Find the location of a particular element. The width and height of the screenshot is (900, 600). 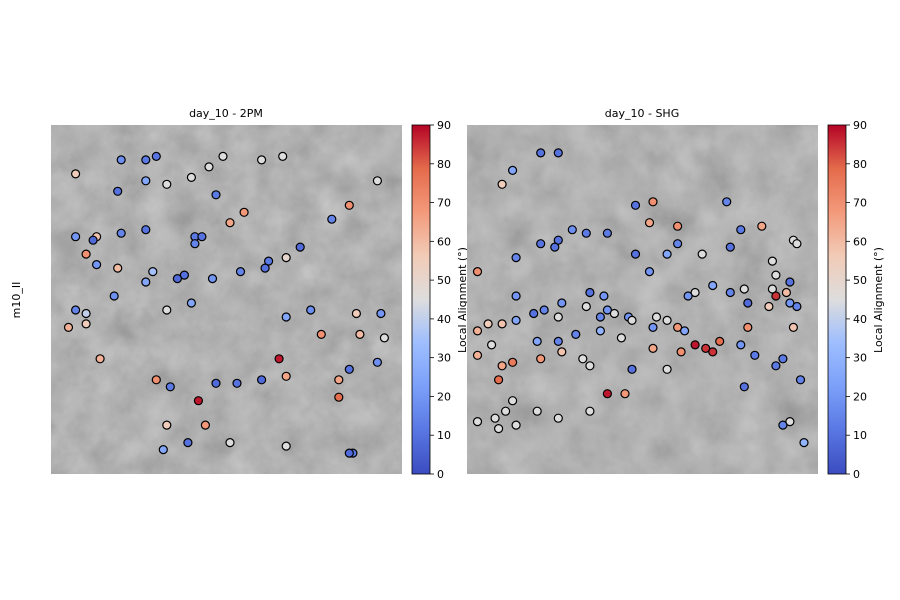

colorbar-tick-label: 80 is located at coordinates (444, 164).